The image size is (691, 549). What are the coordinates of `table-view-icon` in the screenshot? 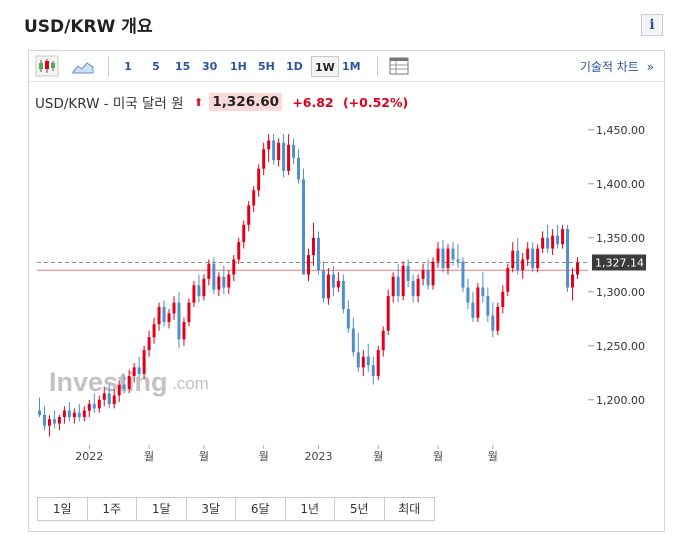 It's located at (399, 66).